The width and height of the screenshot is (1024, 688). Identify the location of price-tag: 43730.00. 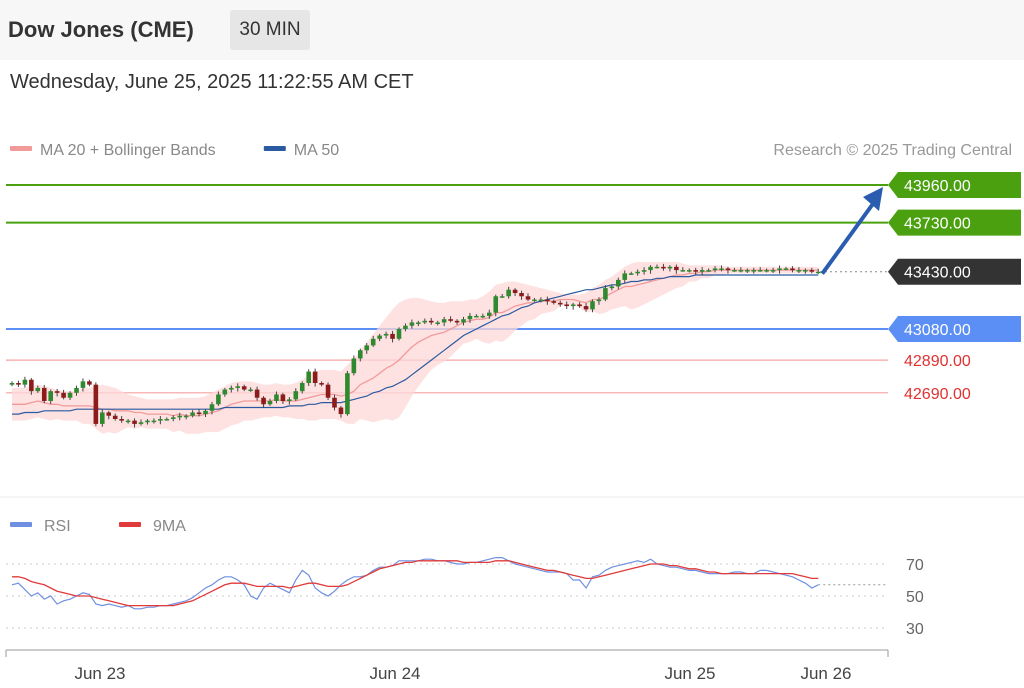
(954, 222).